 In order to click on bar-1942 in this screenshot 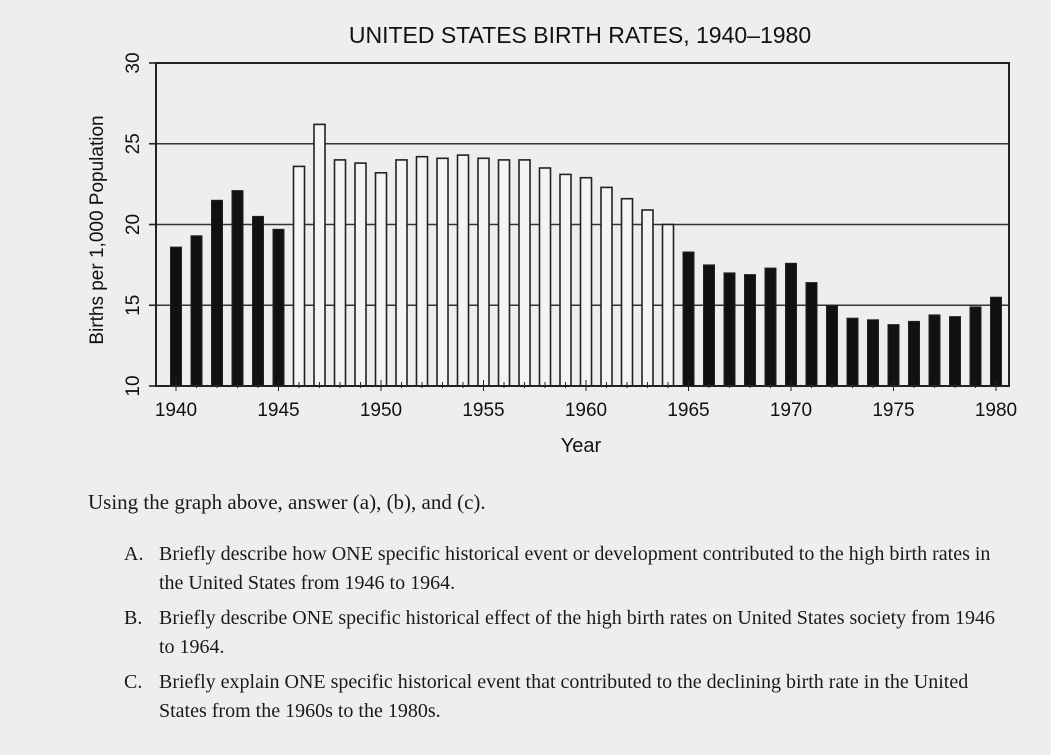, I will do `click(217, 293)`.